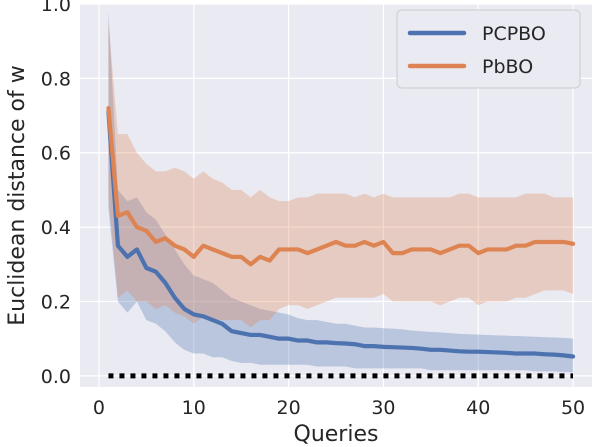  I want to click on x-tick-label: 30, so click(383, 408).